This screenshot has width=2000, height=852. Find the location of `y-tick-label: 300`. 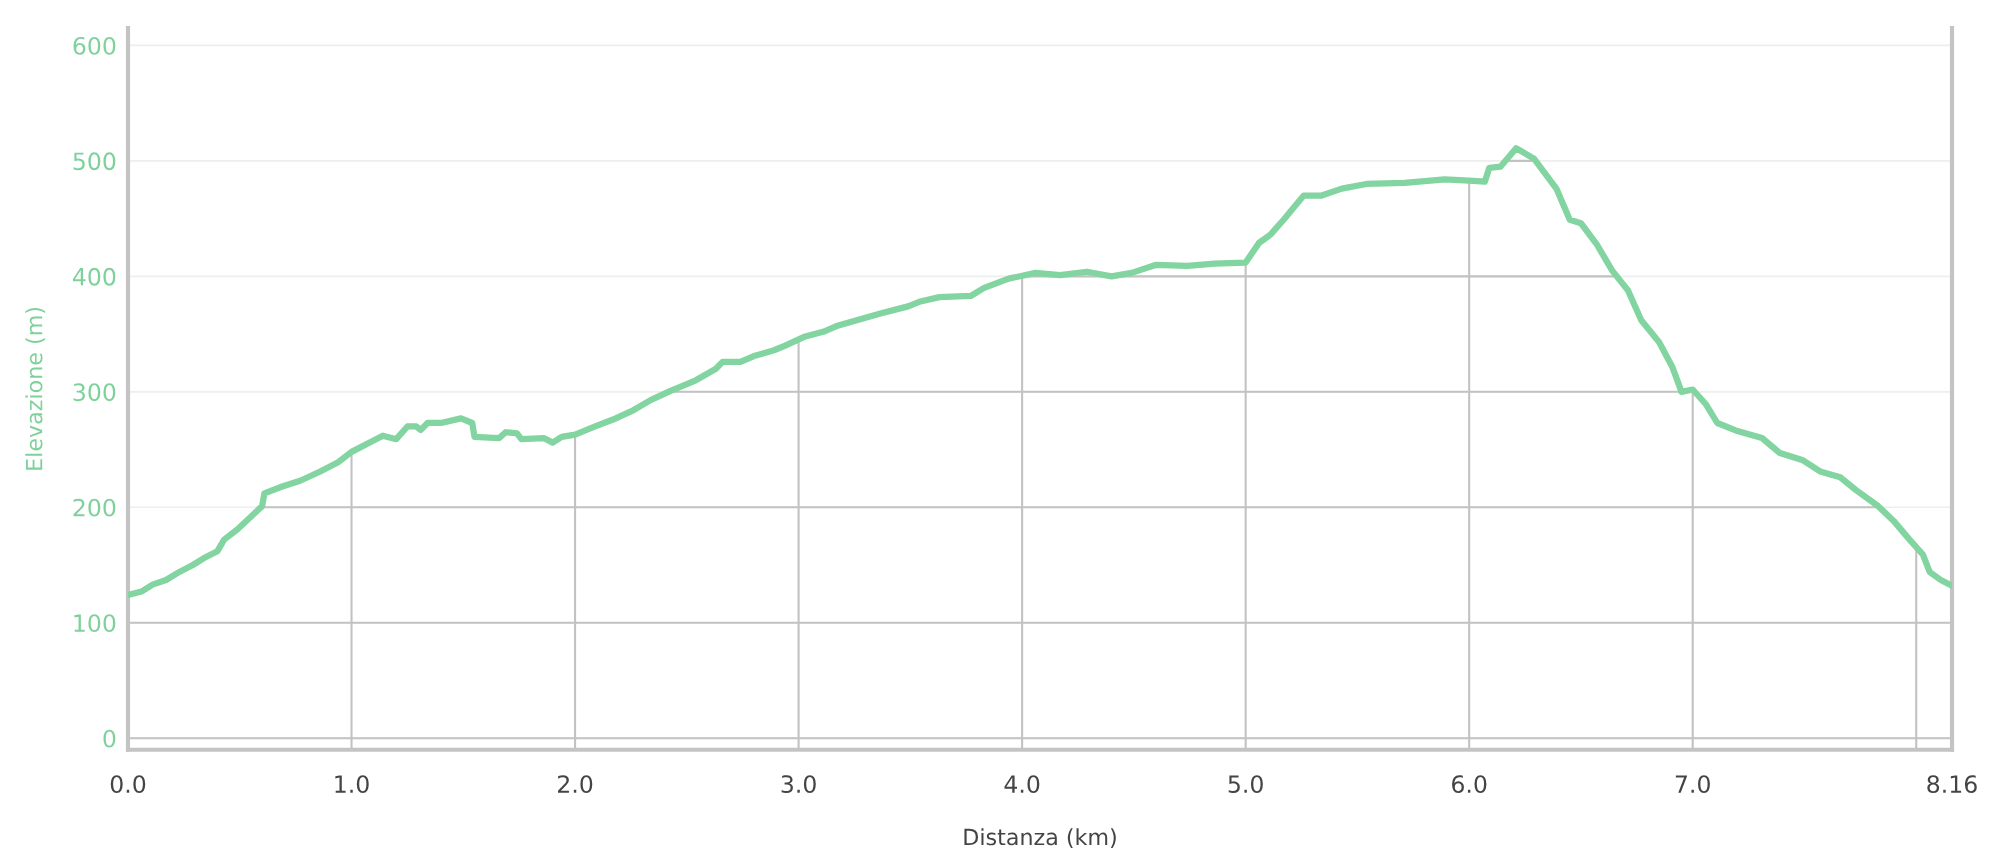

y-tick-label: 300 is located at coordinates (94, 392).